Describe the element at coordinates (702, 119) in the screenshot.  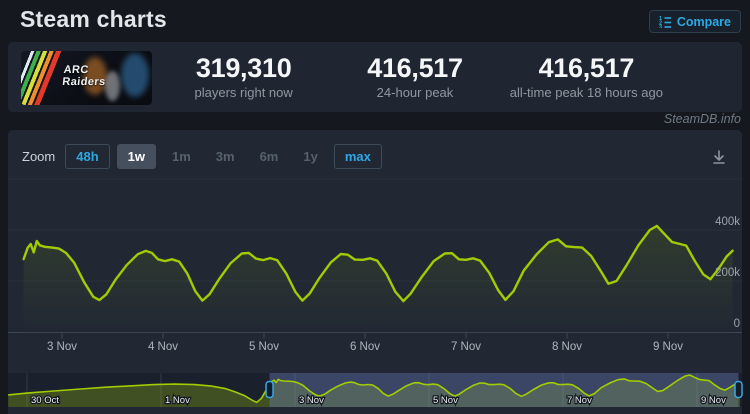
I see `steamdb-watermark: SteamDB.info` at that location.